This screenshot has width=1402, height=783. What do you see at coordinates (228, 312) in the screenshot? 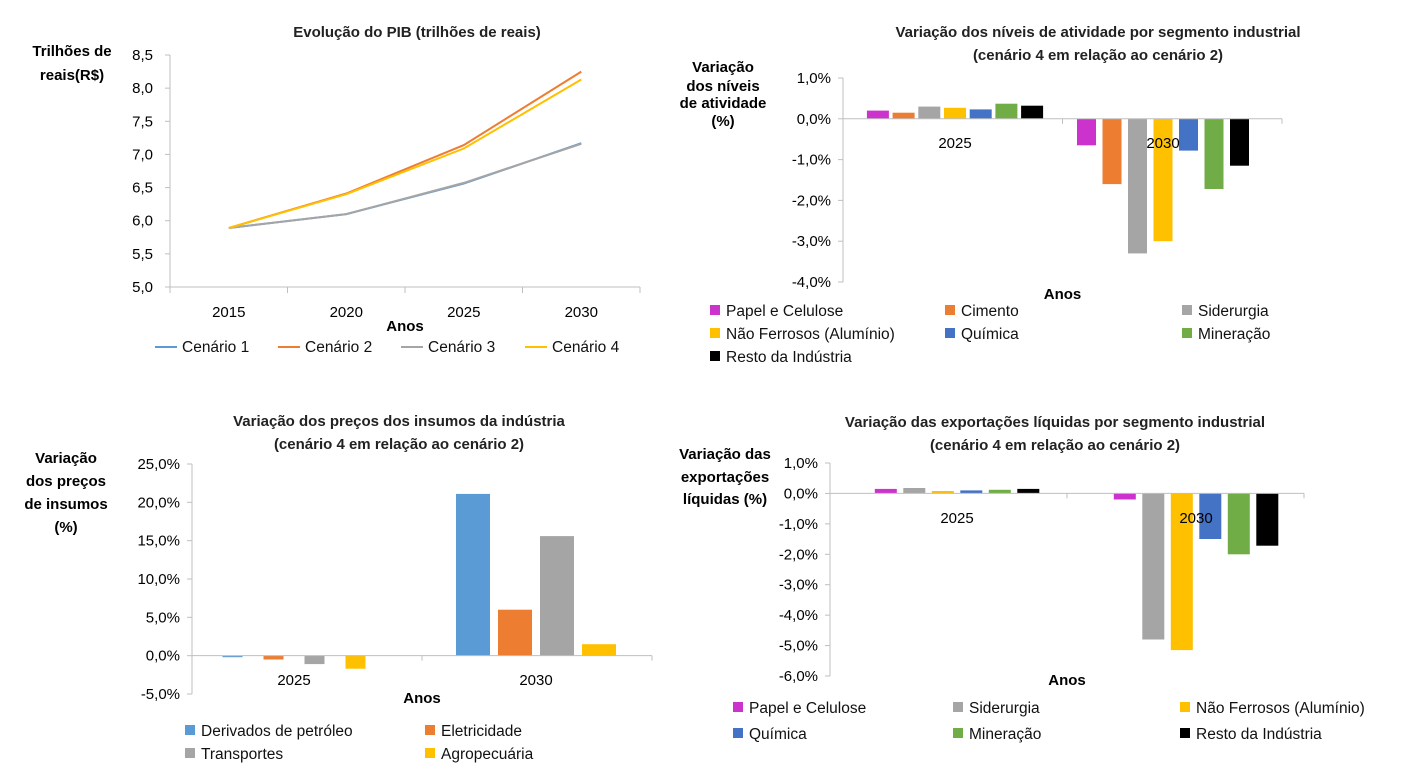
I see `x-tick-label: 2015` at bounding box center [228, 312].